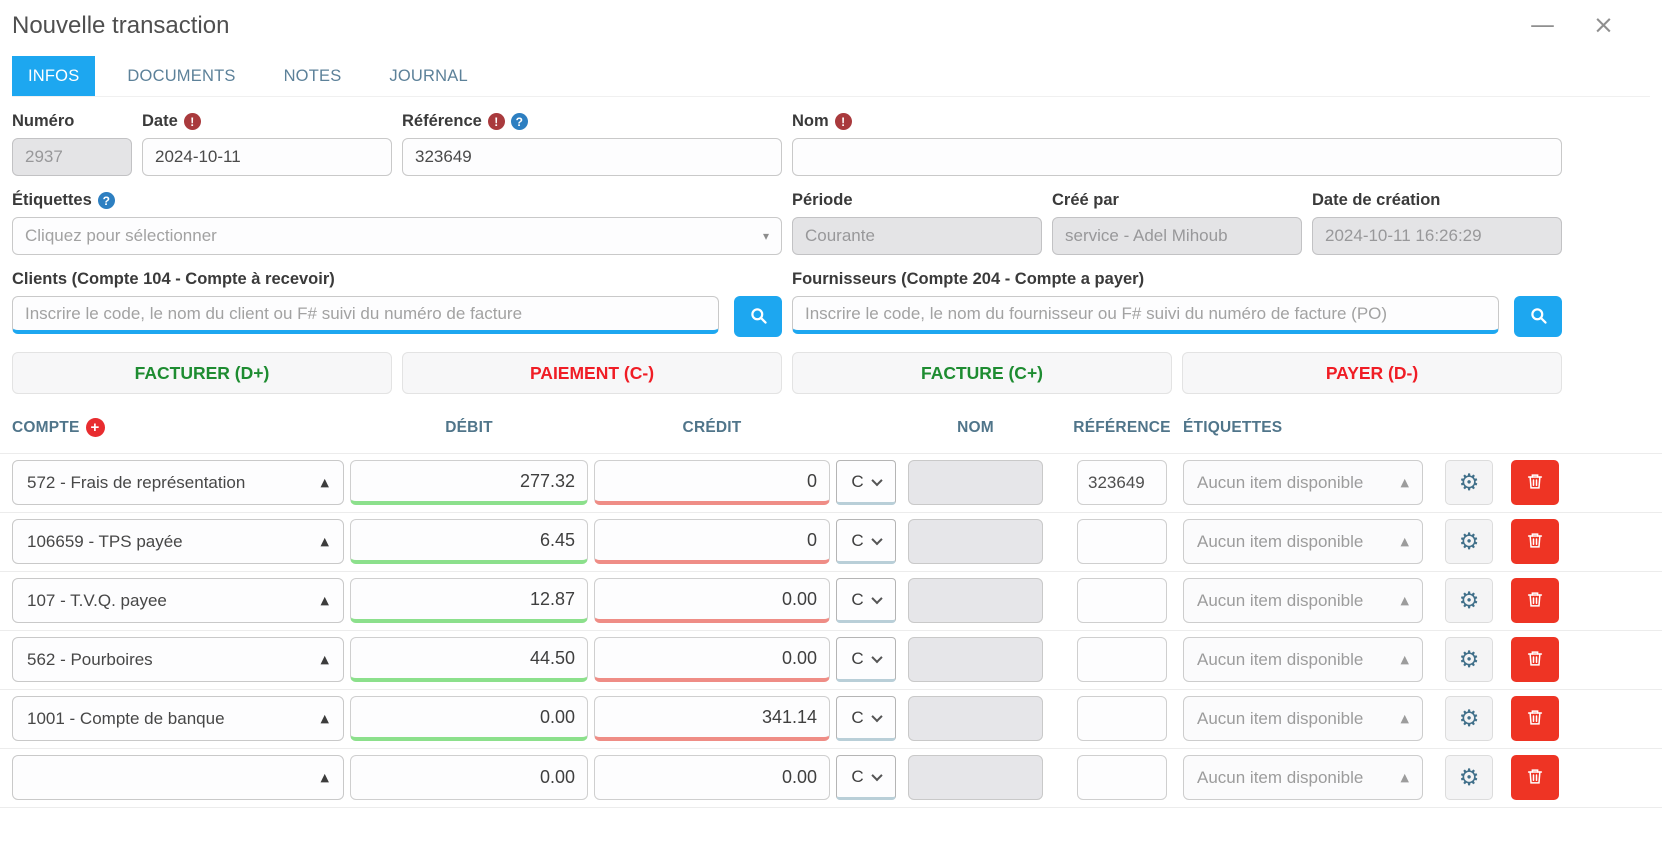 The width and height of the screenshot is (1662, 867). What do you see at coordinates (95, 427) in the screenshot?
I see `add-line-icon: +` at bounding box center [95, 427].